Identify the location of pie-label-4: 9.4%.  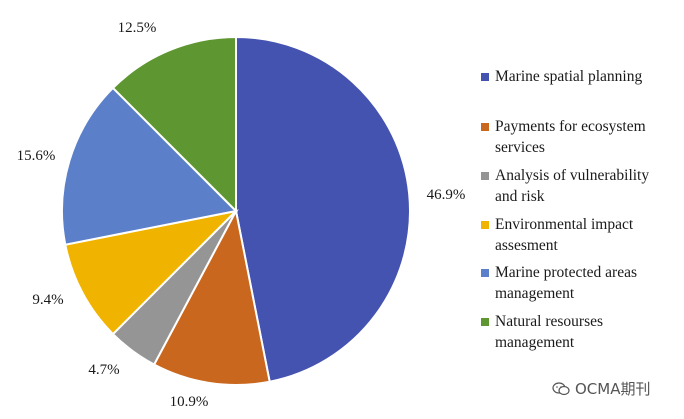
(47, 300).